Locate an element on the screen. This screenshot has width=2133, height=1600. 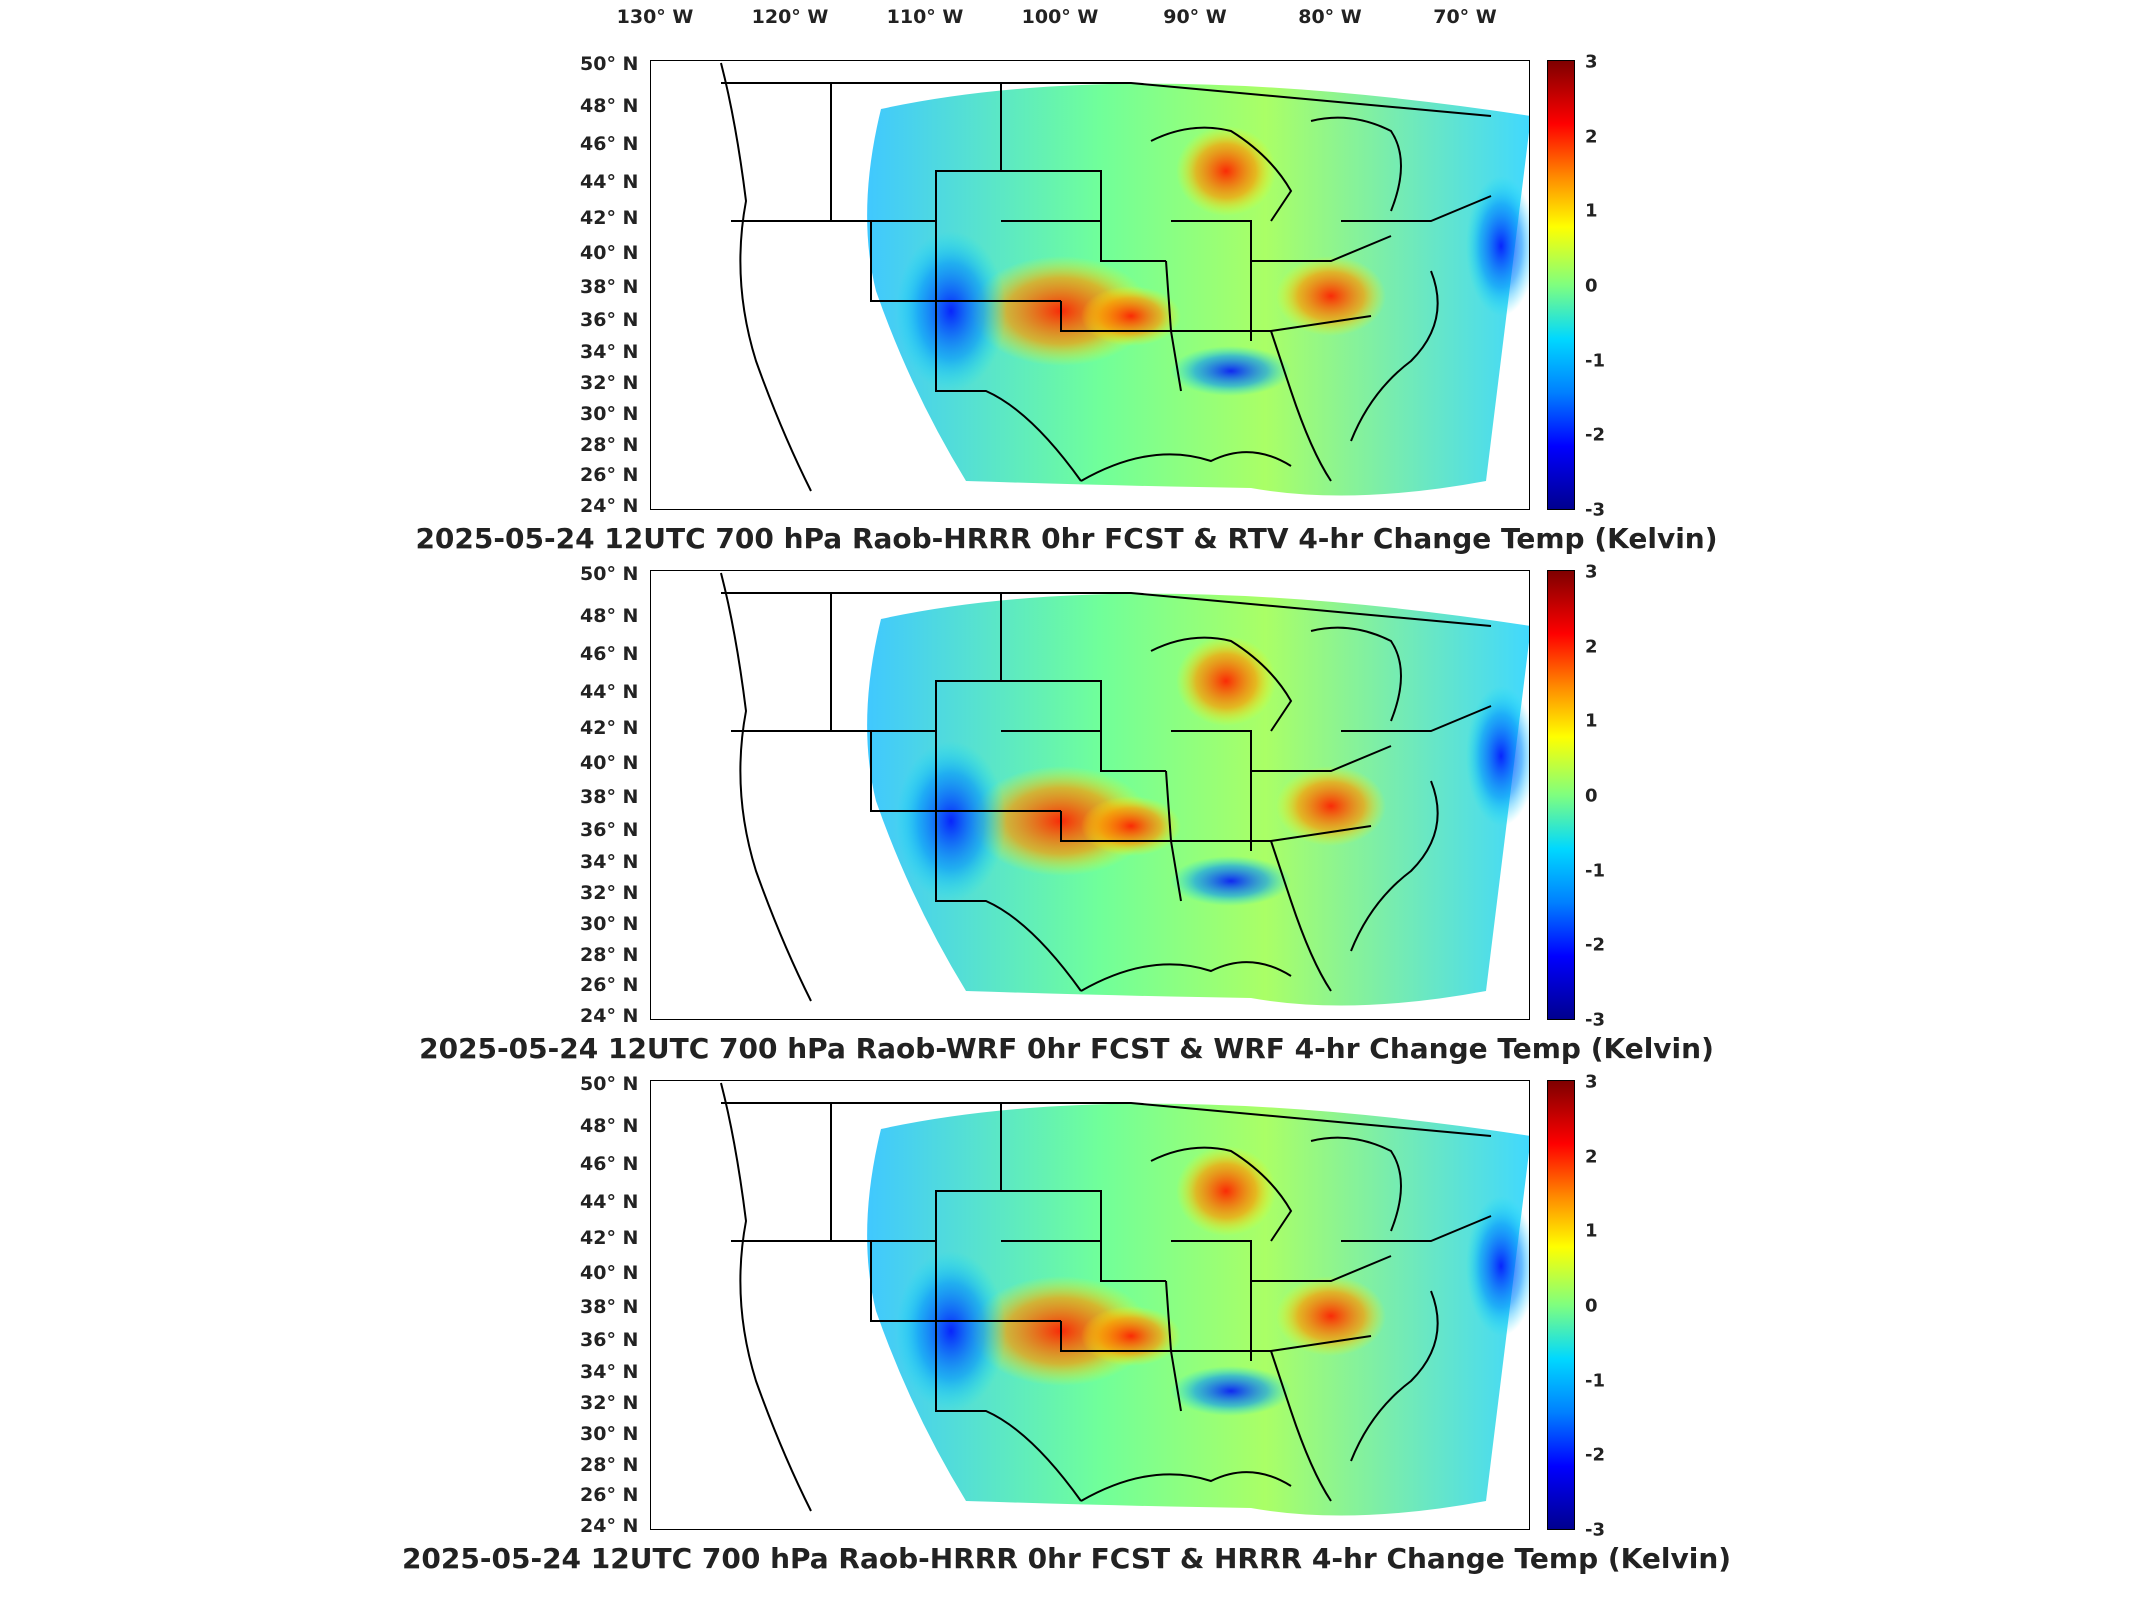
lon-label-90w: 90° W is located at coordinates (1195, 17).